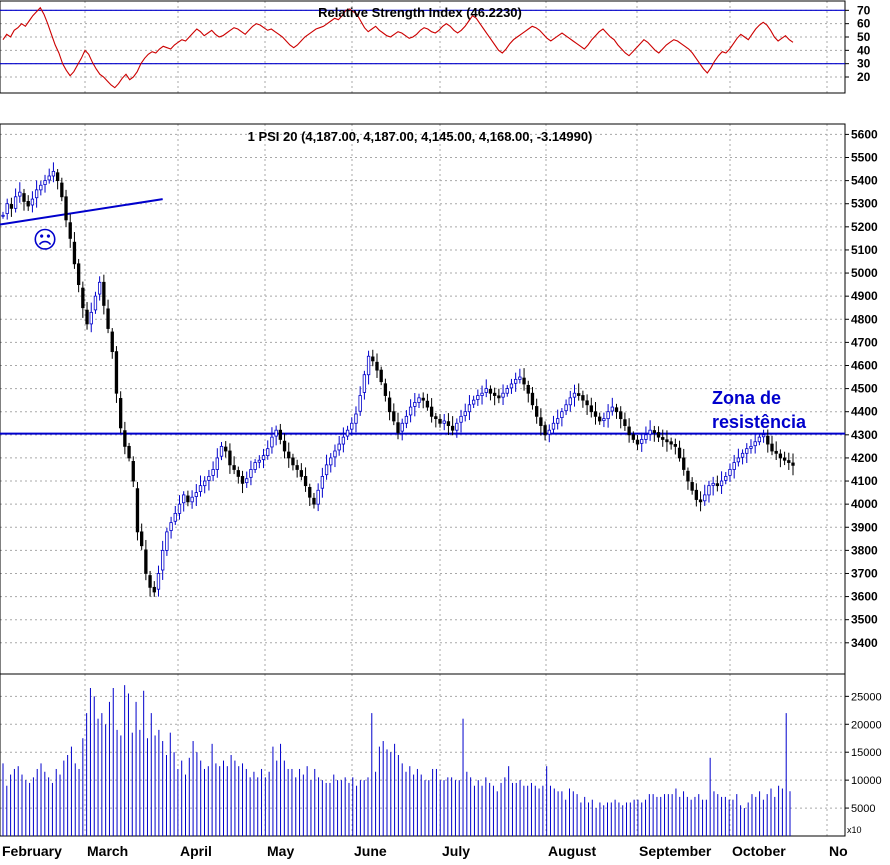 The width and height of the screenshot is (890, 865). Describe the element at coordinates (854, 830) in the screenshot. I see `volume-scale-footnote: x10` at that location.